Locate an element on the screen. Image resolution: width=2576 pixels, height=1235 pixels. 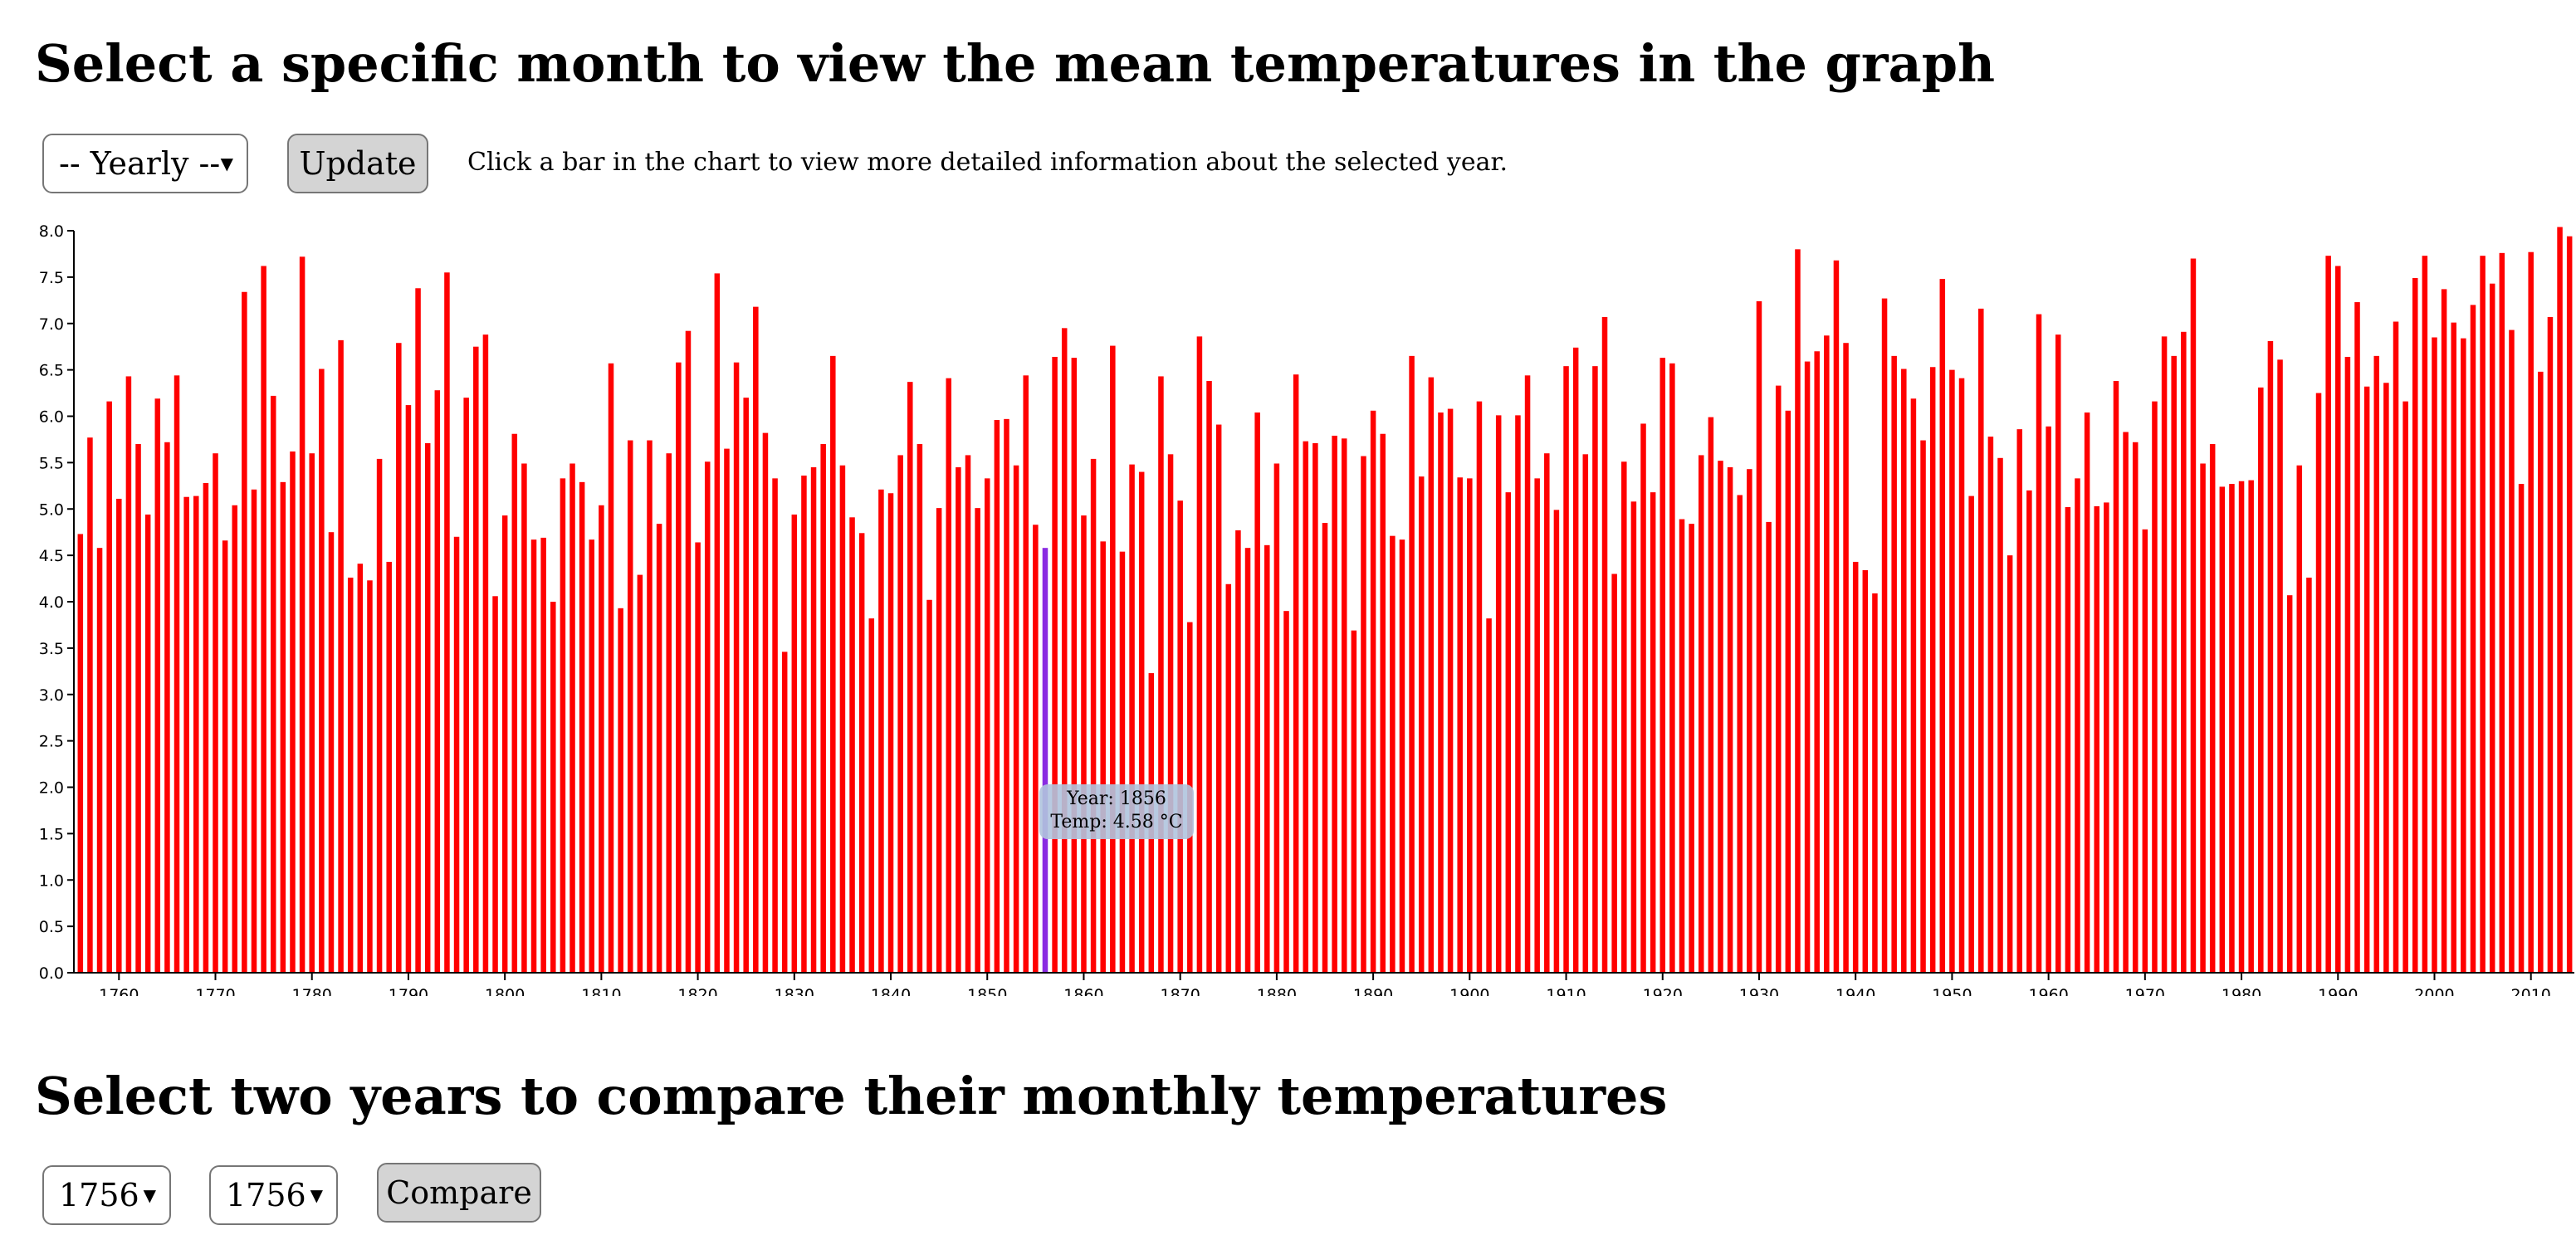
bar-1900 is located at coordinates (1470, 726).